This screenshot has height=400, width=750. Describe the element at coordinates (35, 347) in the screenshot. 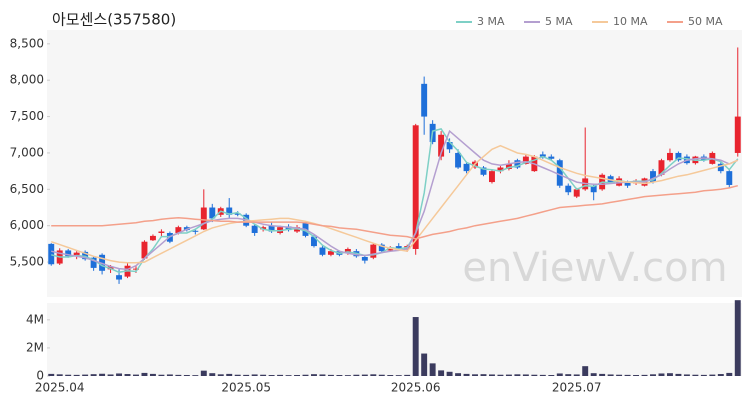

I see `volume-tick-label: 2M` at that location.